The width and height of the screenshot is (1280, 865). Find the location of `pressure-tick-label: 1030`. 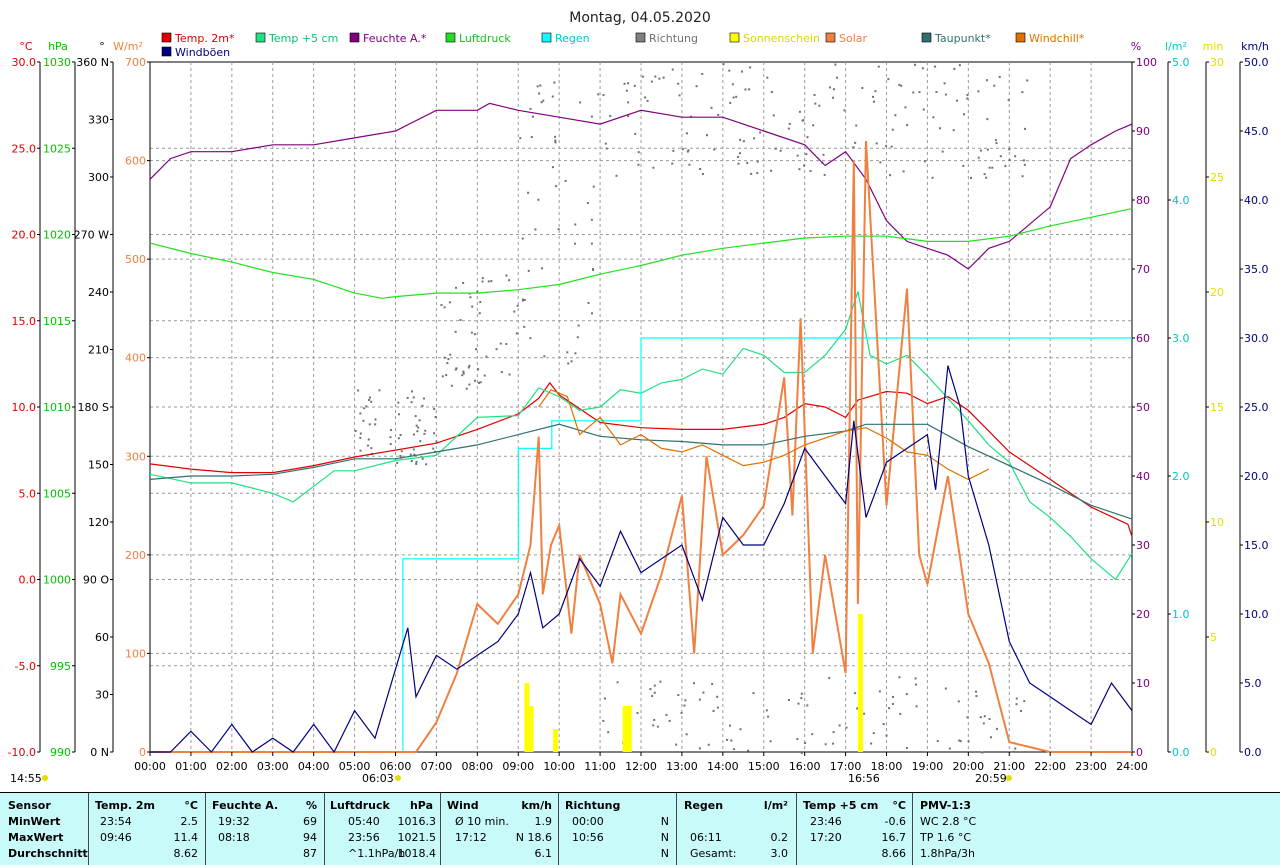

pressure-tick-label: 1030 is located at coordinates (57, 62).